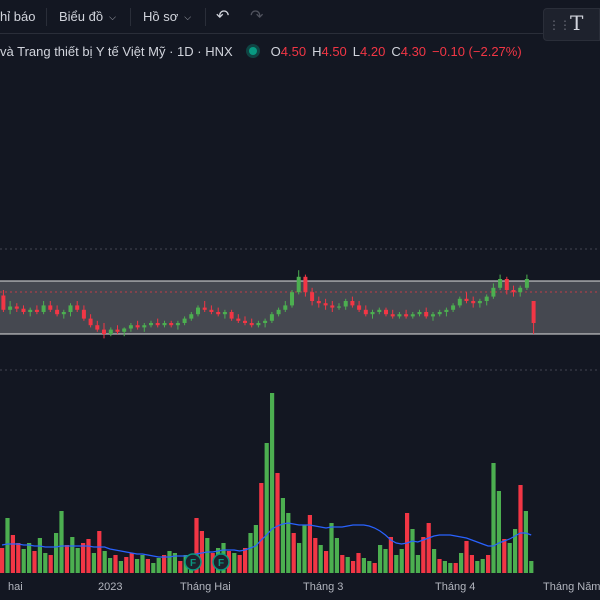  I want to click on chart-type-label: Biểu đồ, so click(81, 16).